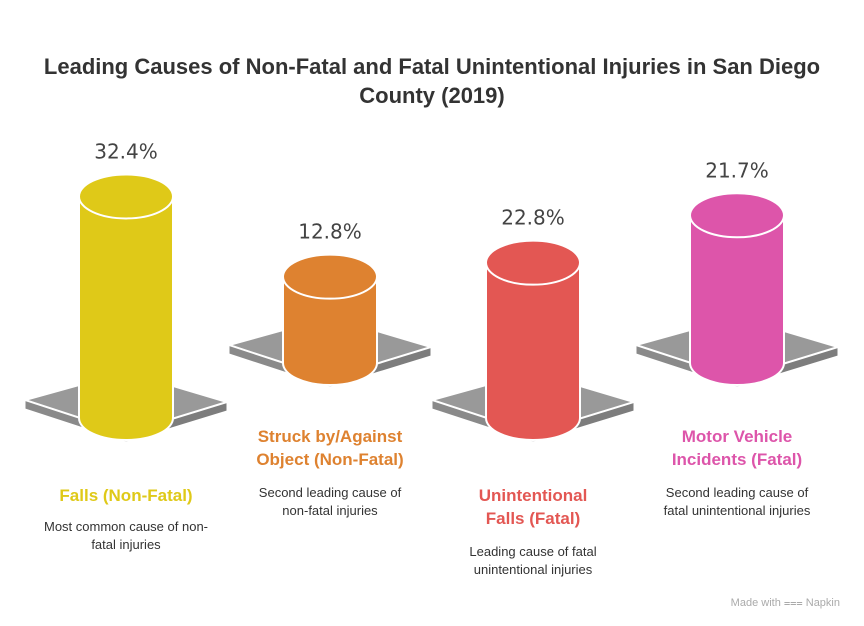 Image resolution: width=864 pixels, height=626 pixels. Describe the element at coordinates (126, 151) in the screenshot. I see `value-label: 32.4%` at that location.